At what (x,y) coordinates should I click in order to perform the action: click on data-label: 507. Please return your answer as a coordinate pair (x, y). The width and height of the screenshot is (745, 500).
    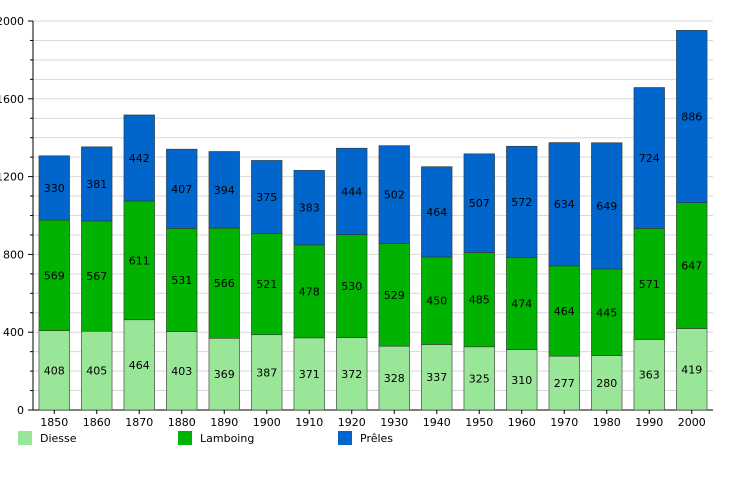
    Looking at the image, I should click on (479, 203).